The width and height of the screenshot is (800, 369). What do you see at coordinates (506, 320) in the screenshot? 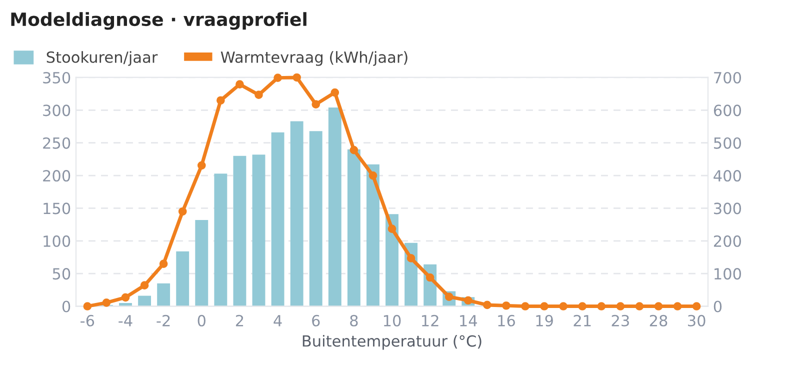
I see `x-tick-label: 16` at bounding box center [506, 320].